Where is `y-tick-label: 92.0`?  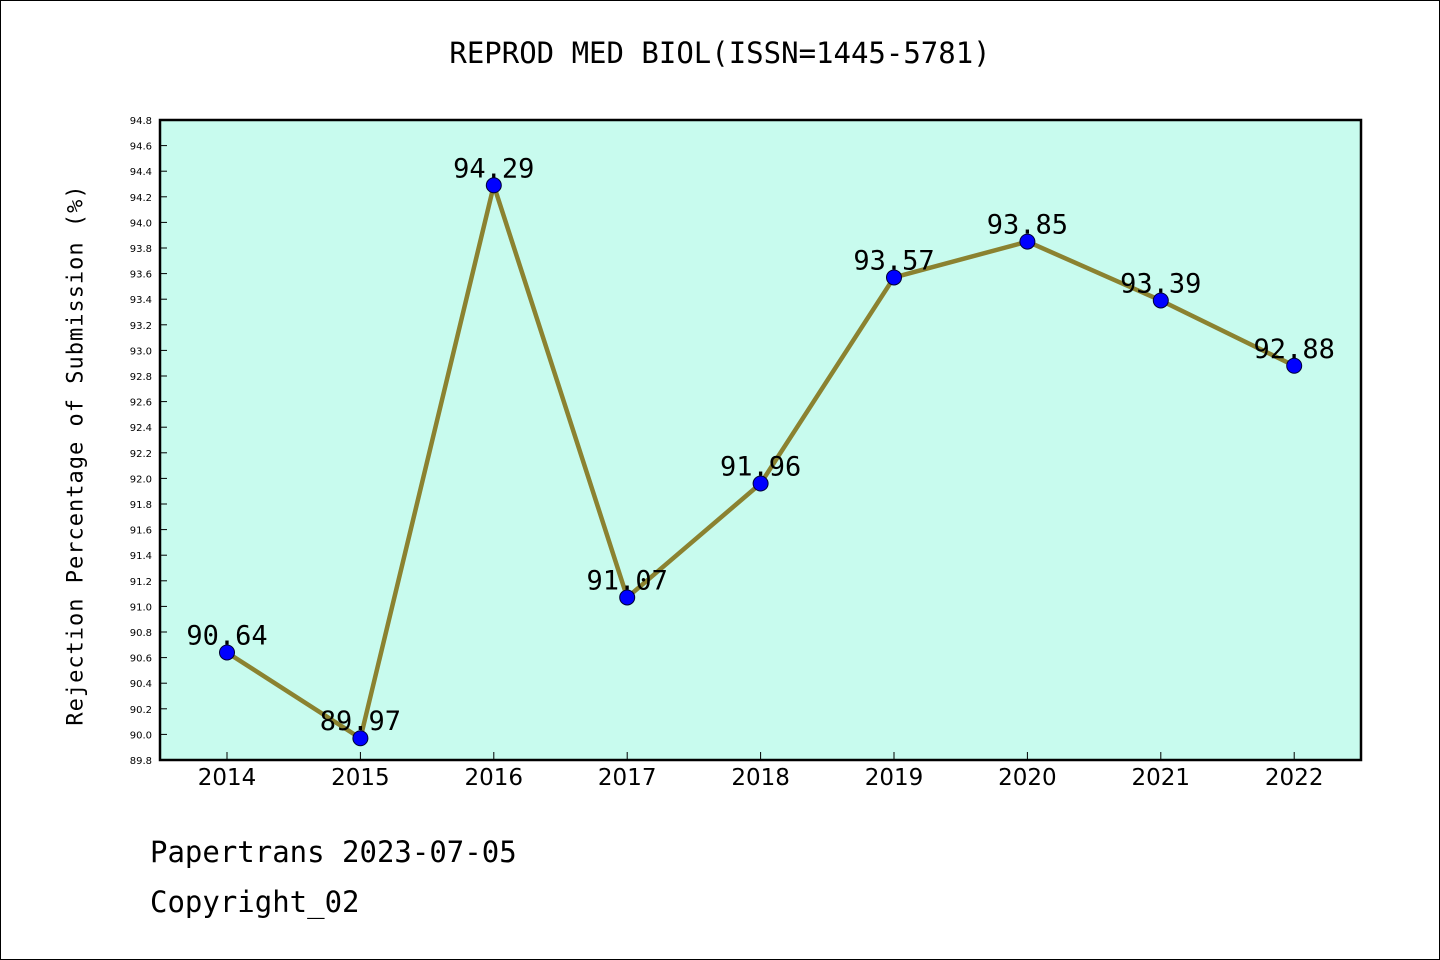
y-tick-label: 92.0 is located at coordinates (141, 479).